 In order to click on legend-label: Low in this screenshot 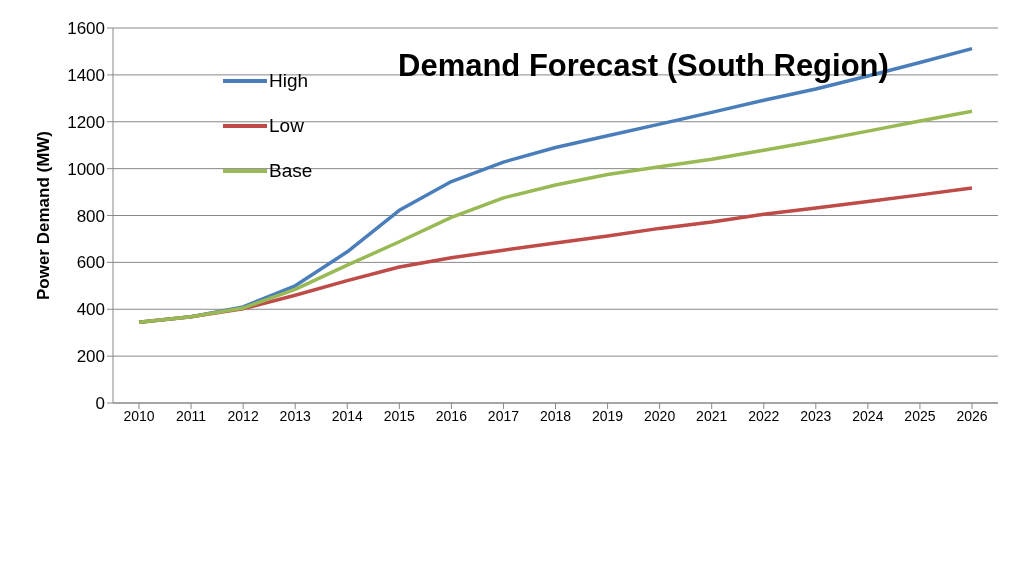, I will do `click(286, 126)`.